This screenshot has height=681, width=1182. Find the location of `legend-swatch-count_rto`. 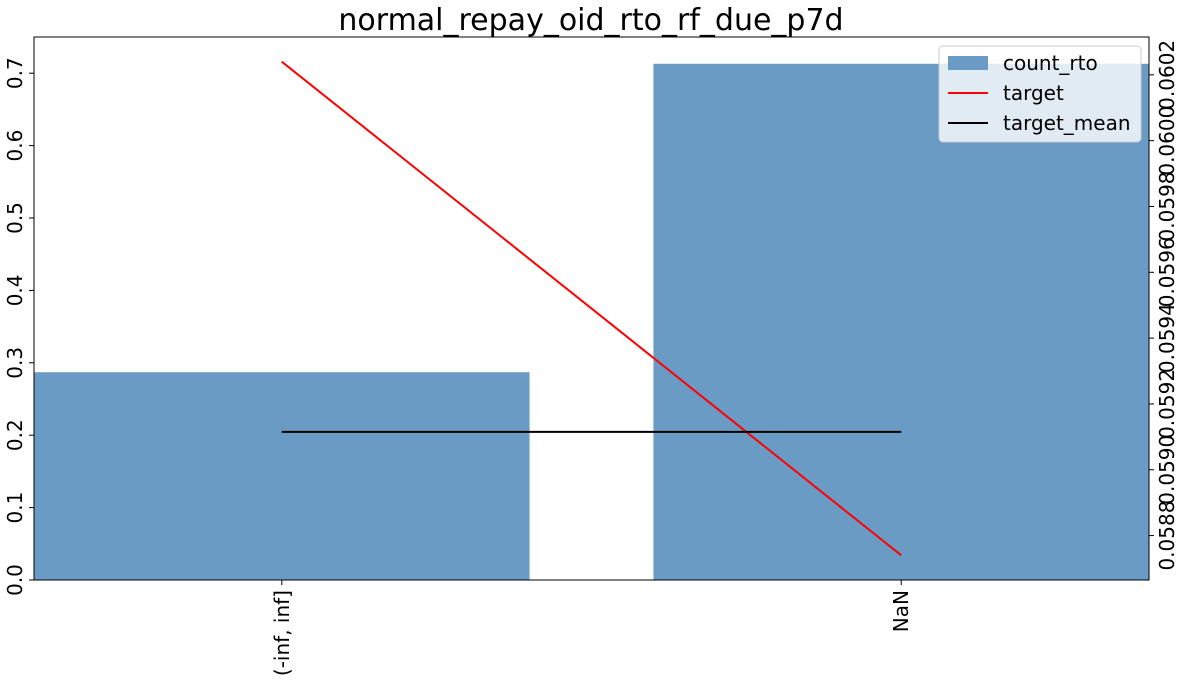

legend-swatch-count_rto is located at coordinates (968, 63).